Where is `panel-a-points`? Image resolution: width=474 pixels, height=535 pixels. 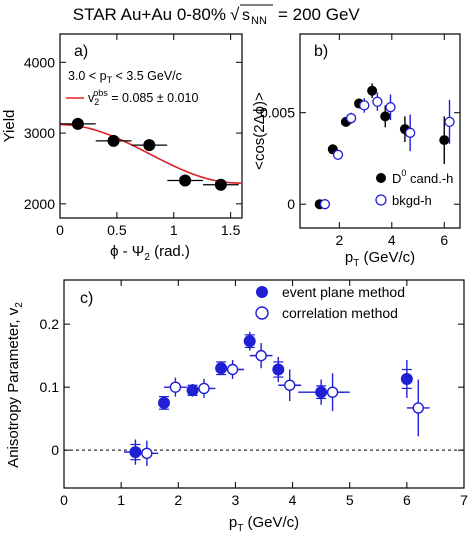 panel-a-points is located at coordinates (149, 154).